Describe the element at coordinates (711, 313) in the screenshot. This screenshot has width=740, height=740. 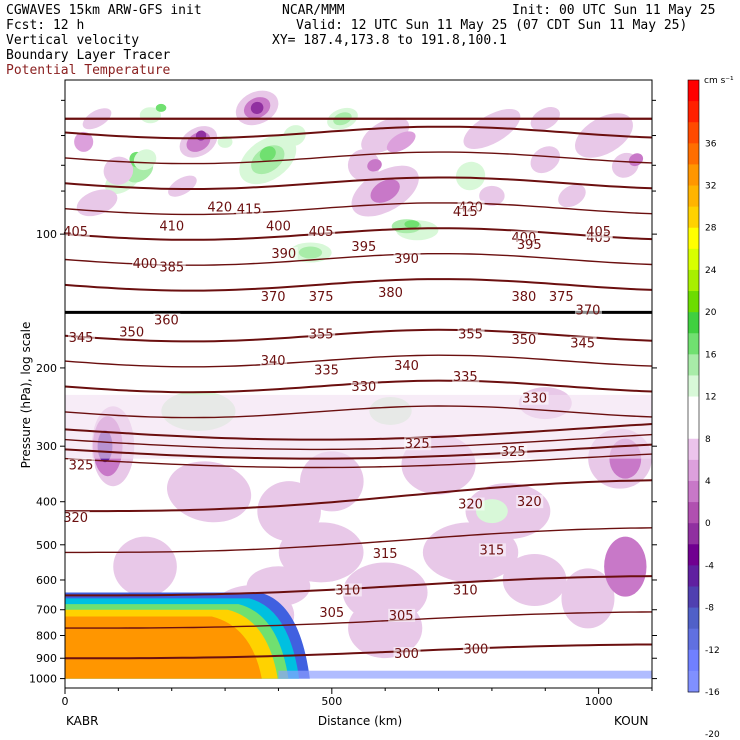
I see `colorbar-label: 20` at that location.